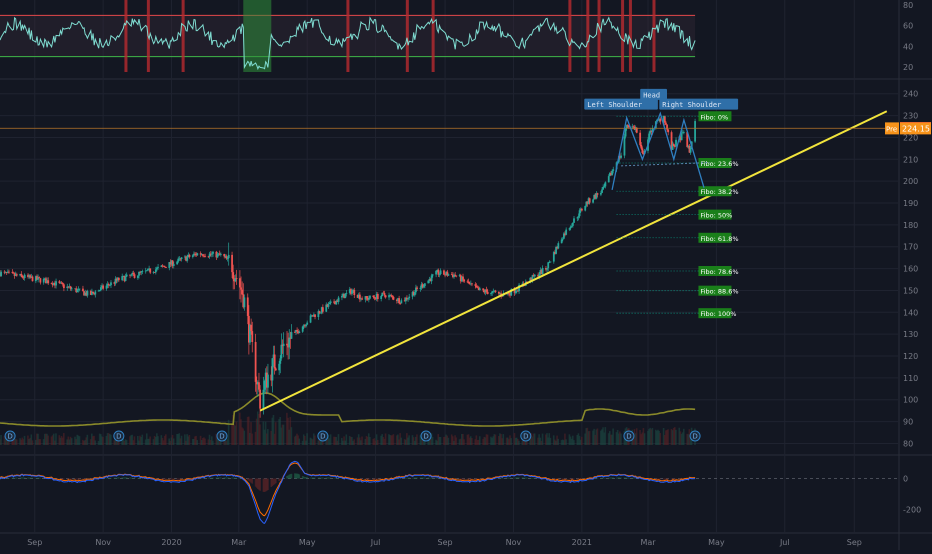 Image resolution: width=932 pixels, height=554 pixels. Describe the element at coordinates (854, 542) in the screenshot. I see `x-tick-label: Sep` at that location.